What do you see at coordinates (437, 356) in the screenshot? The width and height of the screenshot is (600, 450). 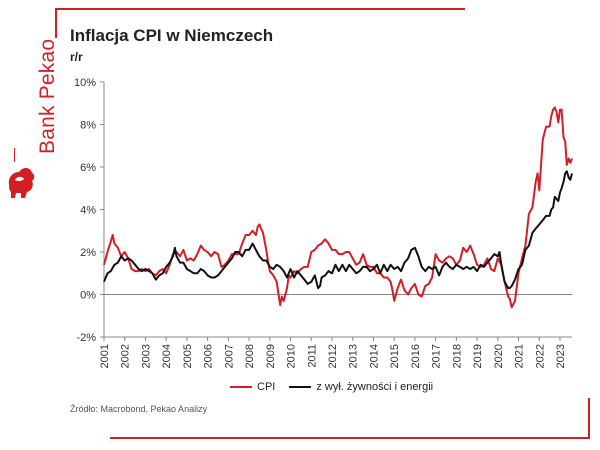 I see `x-tick-label: 2017` at bounding box center [437, 356].